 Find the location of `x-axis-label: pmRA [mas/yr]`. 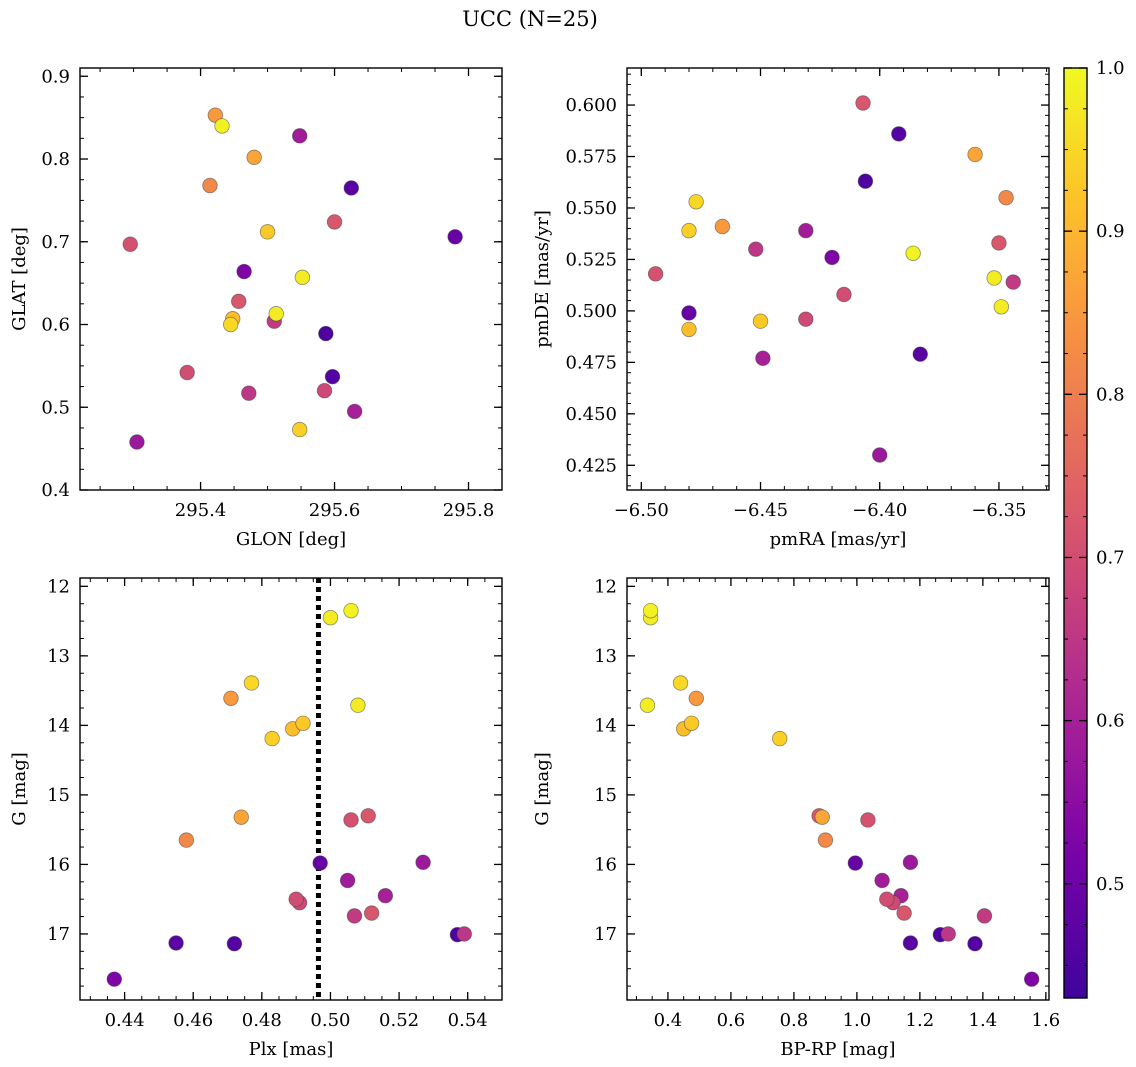

x-axis-label: pmRA [mas/yr] is located at coordinates (838, 539).